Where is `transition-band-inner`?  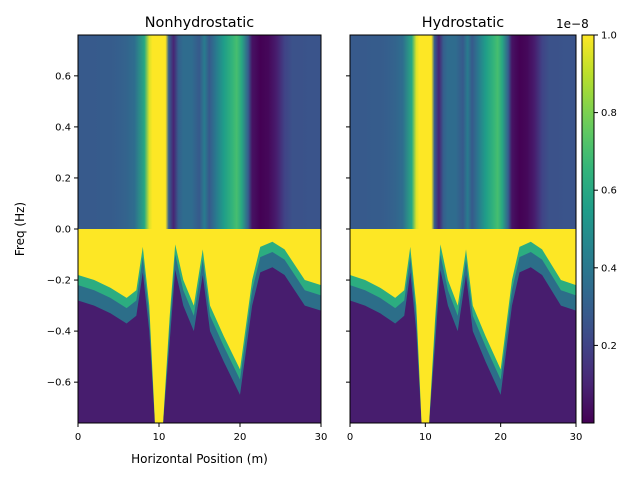 transition-band-inner is located at coordinates (463, 326).